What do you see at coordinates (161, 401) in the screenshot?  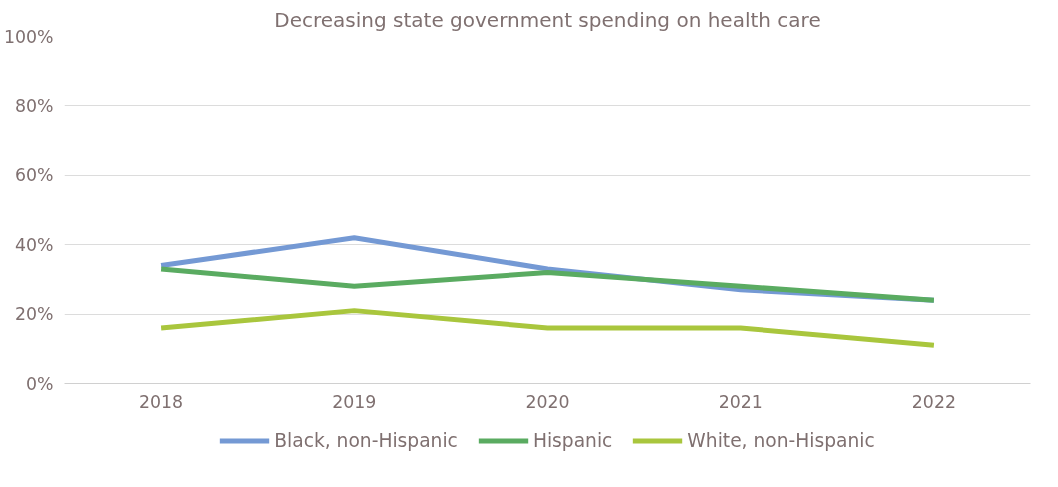 I see `x-tick-label: 2018` at bounding box center [161, 401].